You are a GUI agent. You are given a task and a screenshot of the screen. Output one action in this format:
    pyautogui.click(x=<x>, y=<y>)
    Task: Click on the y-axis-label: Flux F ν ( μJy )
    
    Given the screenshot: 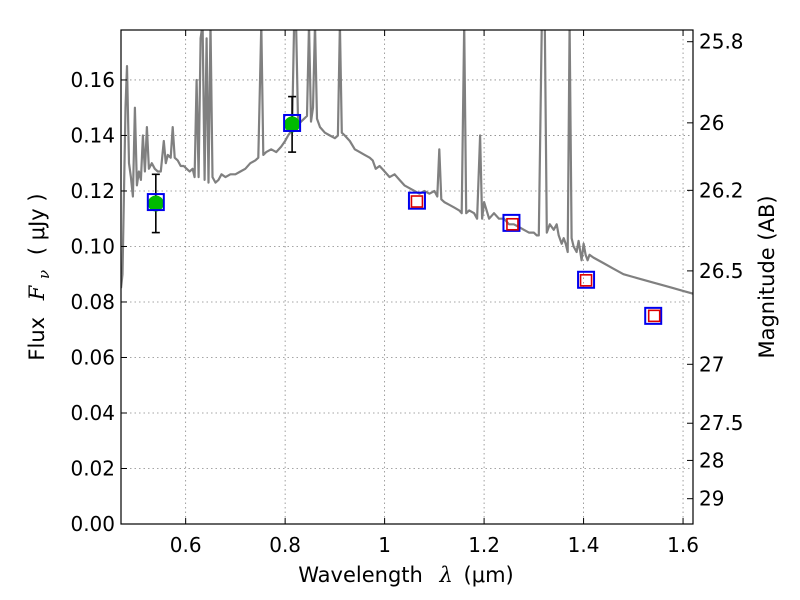 What is the action you would take?
    pyautogui.click(x=39, y=276)
    